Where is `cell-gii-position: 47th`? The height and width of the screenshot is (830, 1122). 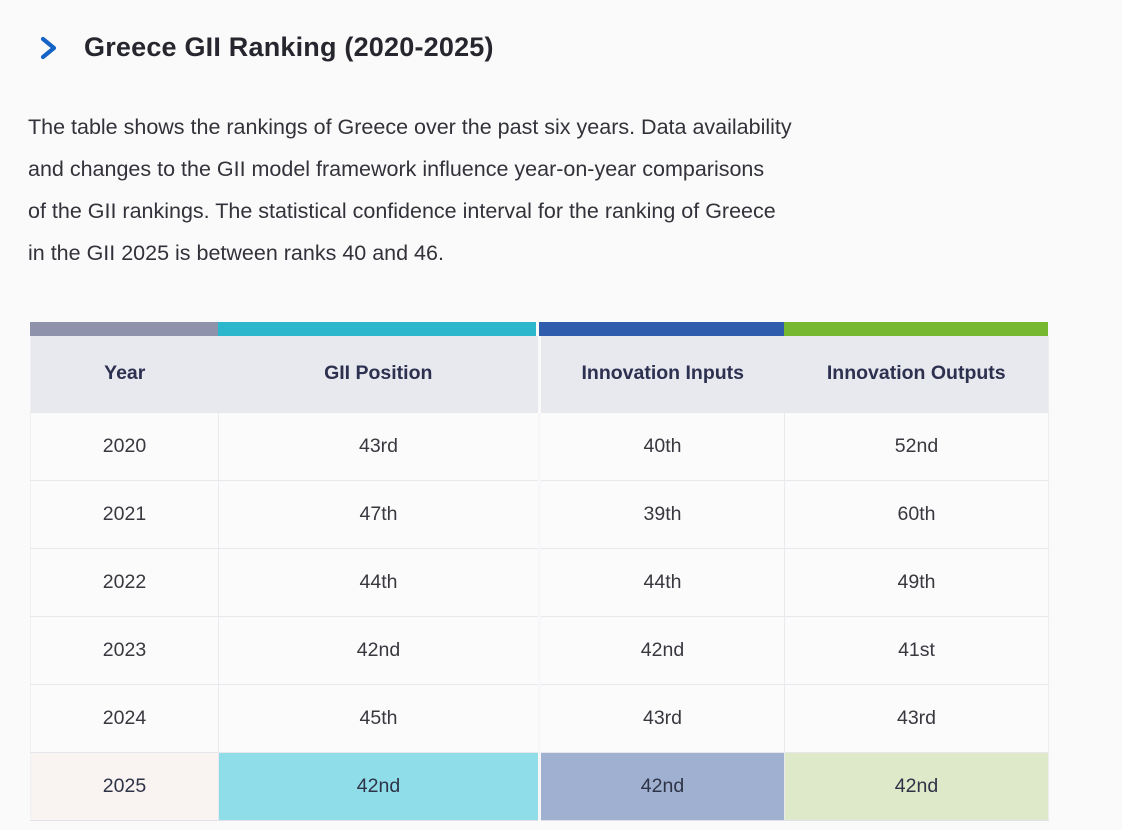 cell-gii-position: 47th is located at coordinates (379, 513).